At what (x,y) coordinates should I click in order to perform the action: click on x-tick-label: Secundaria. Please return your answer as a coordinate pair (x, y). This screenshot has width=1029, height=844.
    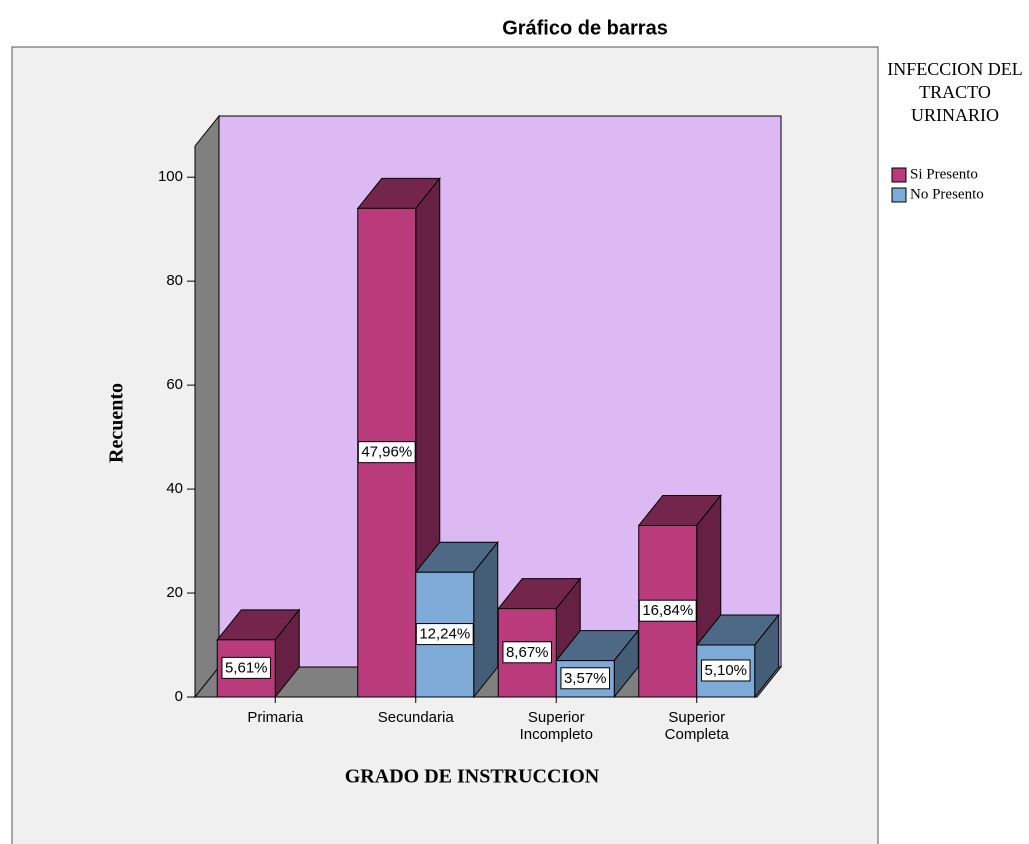
    Looking at the image, I should click on (415, 717).